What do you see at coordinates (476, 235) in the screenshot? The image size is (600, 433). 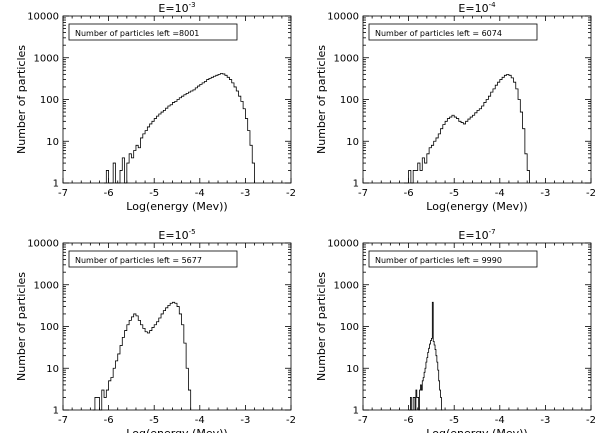 I see `chart-title: E=10-7` at bounding box center [476, 235].